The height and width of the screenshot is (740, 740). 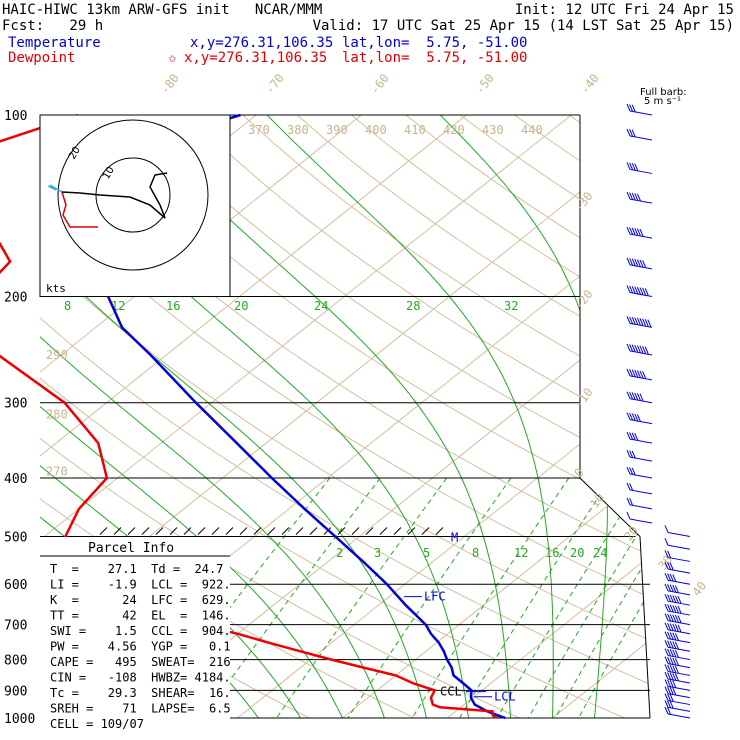 I want to click on pressure-label: 500, so click(x=15, y=537).